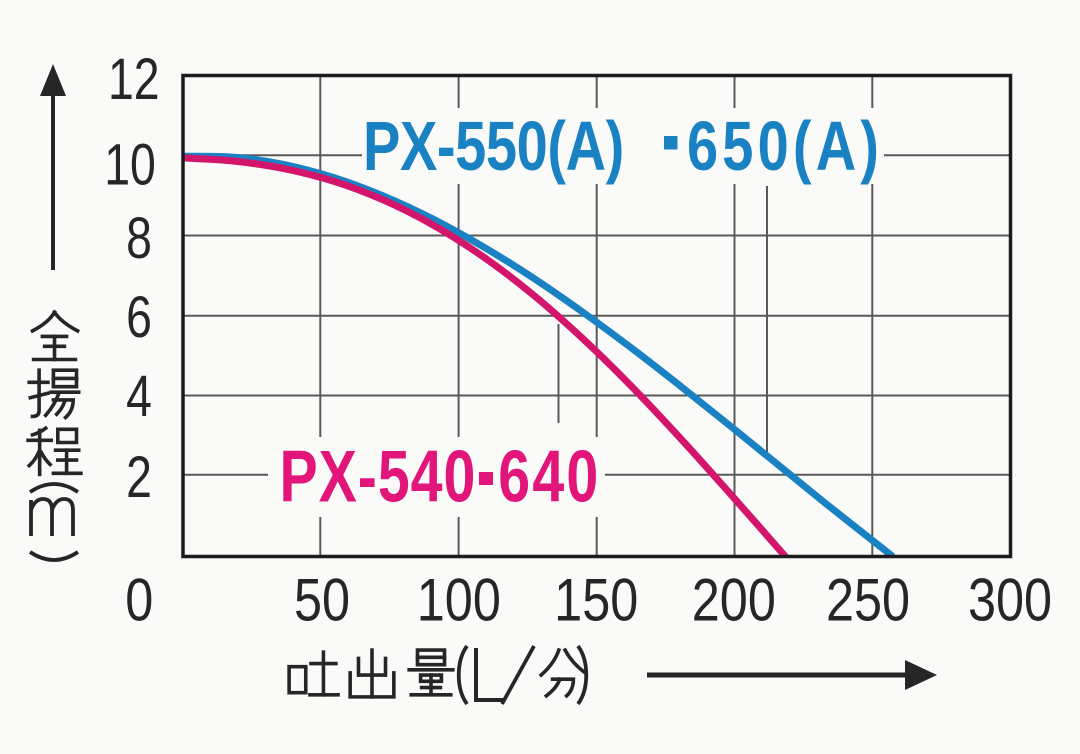  I want to click on svg-text: 650(A), so click(785, 146).